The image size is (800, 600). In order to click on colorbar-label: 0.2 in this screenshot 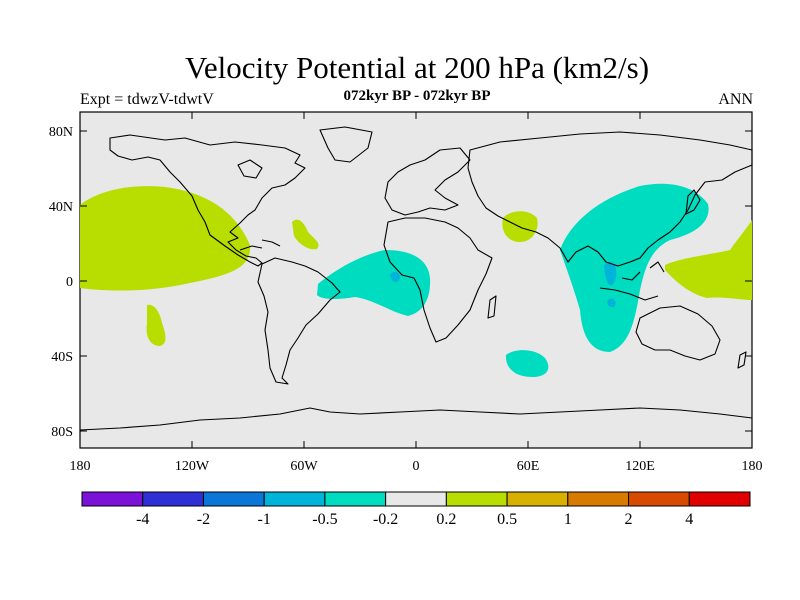, I will do `click(446, 519)`.